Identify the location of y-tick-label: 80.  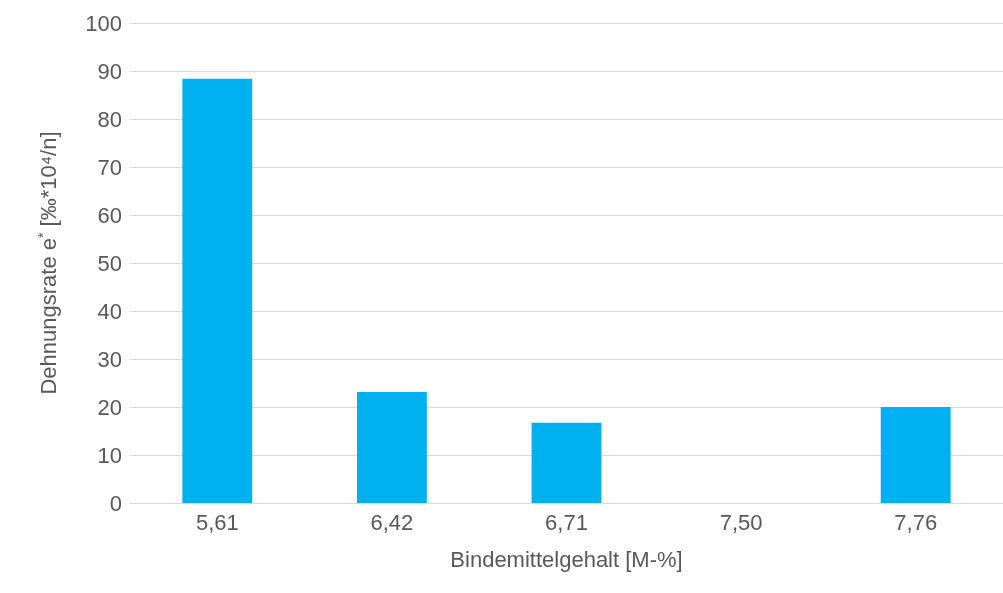
(109, 119).